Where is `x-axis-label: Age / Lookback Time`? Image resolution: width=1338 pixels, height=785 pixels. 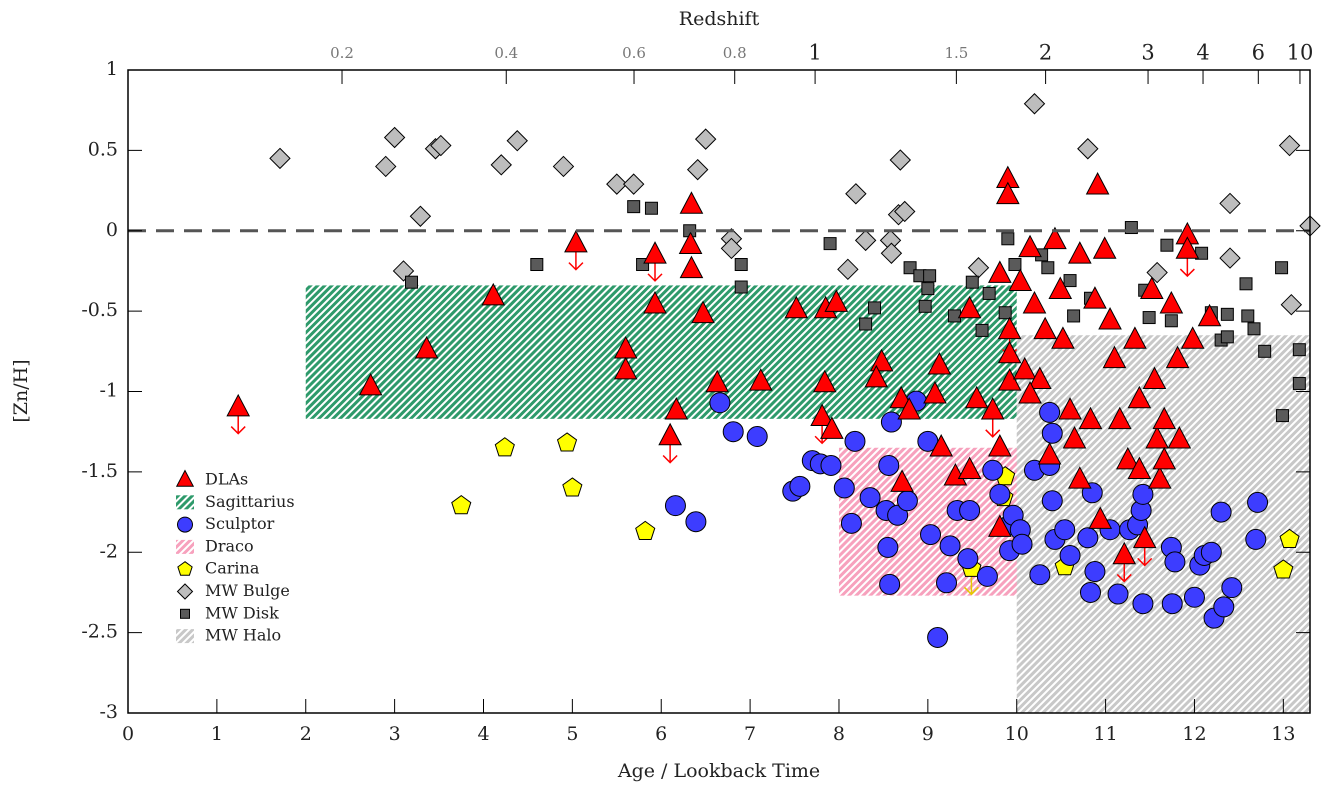
x-axis-label: Age / Lookback Time is located at coordinates (718, 771).